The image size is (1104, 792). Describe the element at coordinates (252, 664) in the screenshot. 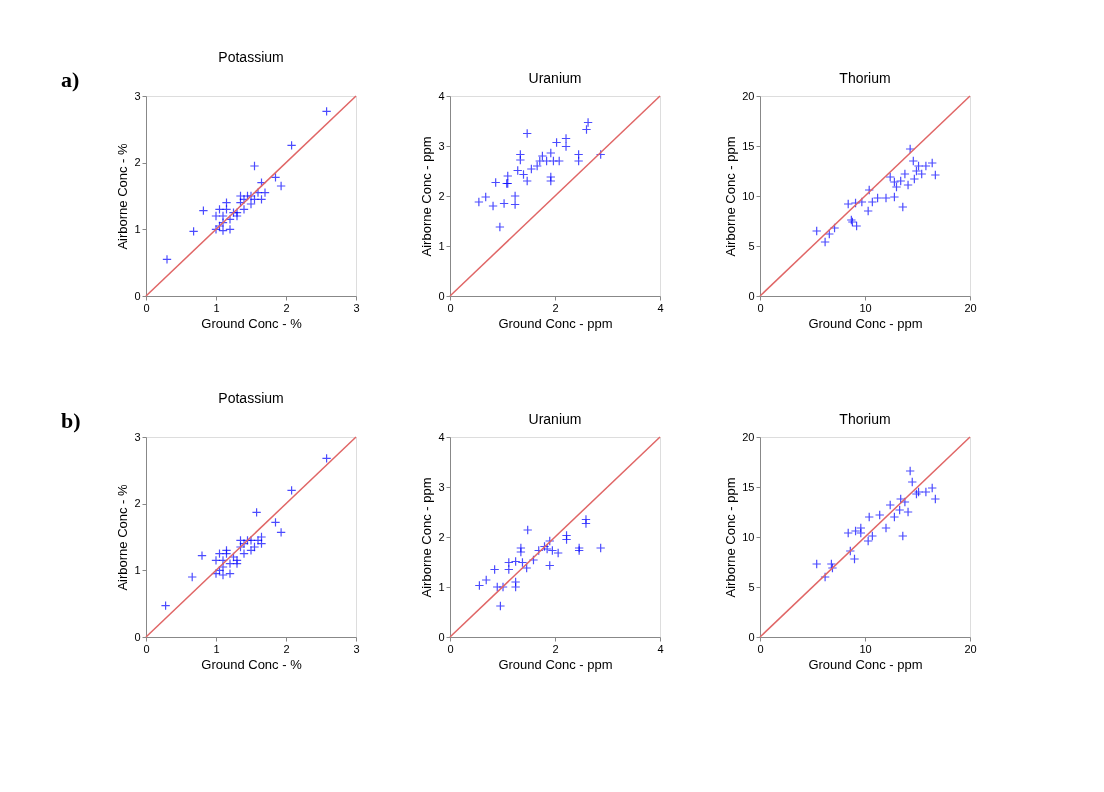

I see `x-axis-title: Ground Conc - %` at that location.